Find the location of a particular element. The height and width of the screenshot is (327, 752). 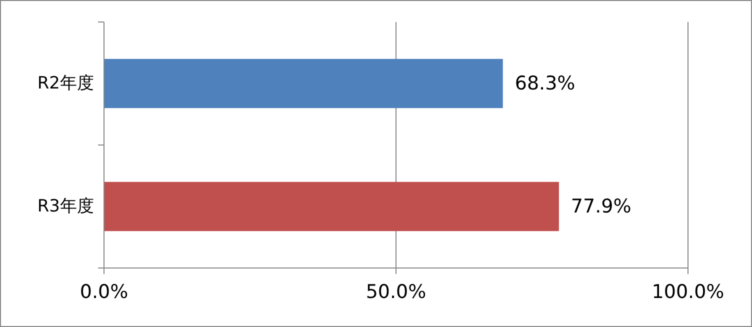

data-label: 68.3% is located at coordinates (545, 83).